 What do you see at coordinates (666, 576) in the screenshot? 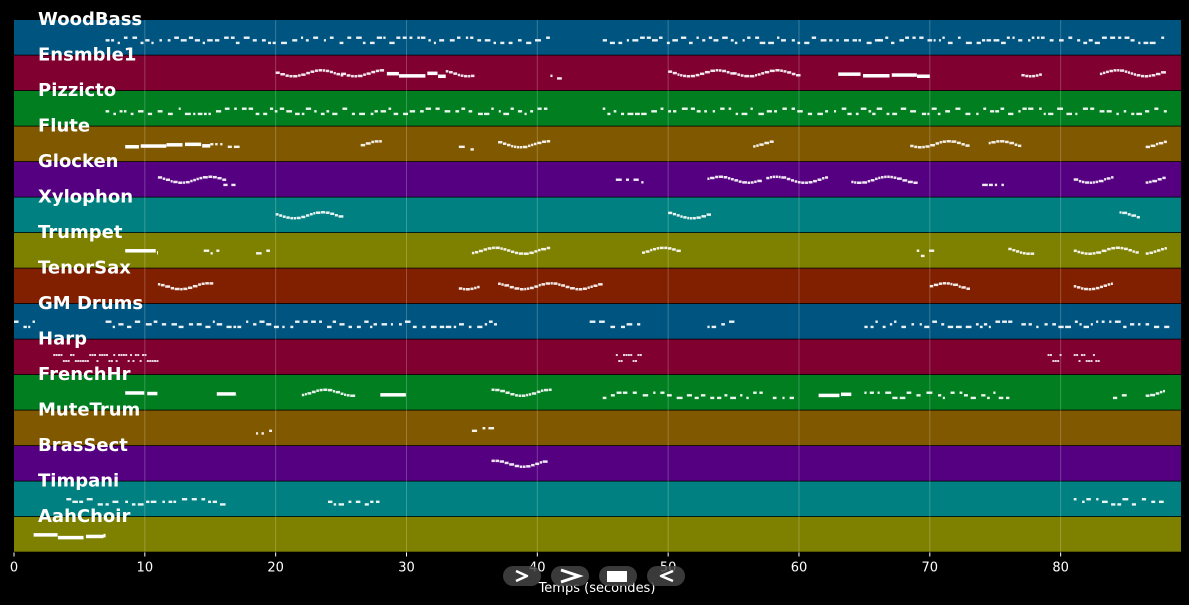
I see `rewind-button` at bounding box center [666, 576].